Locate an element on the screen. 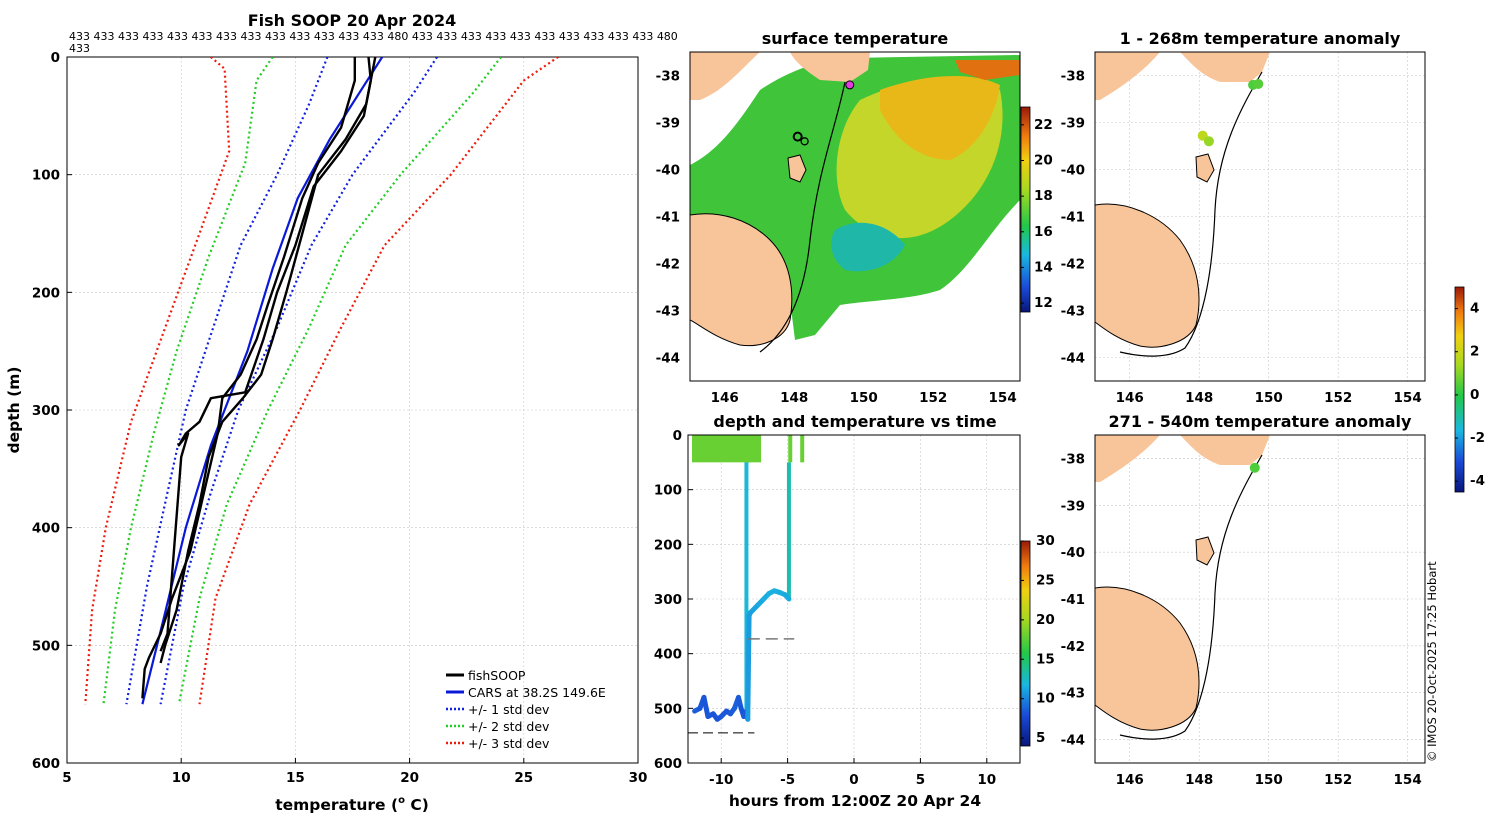 The width and height of the screenshot is (1500, 820). colorbar-tick-label: 20 is located at coordinates (1043, 160).